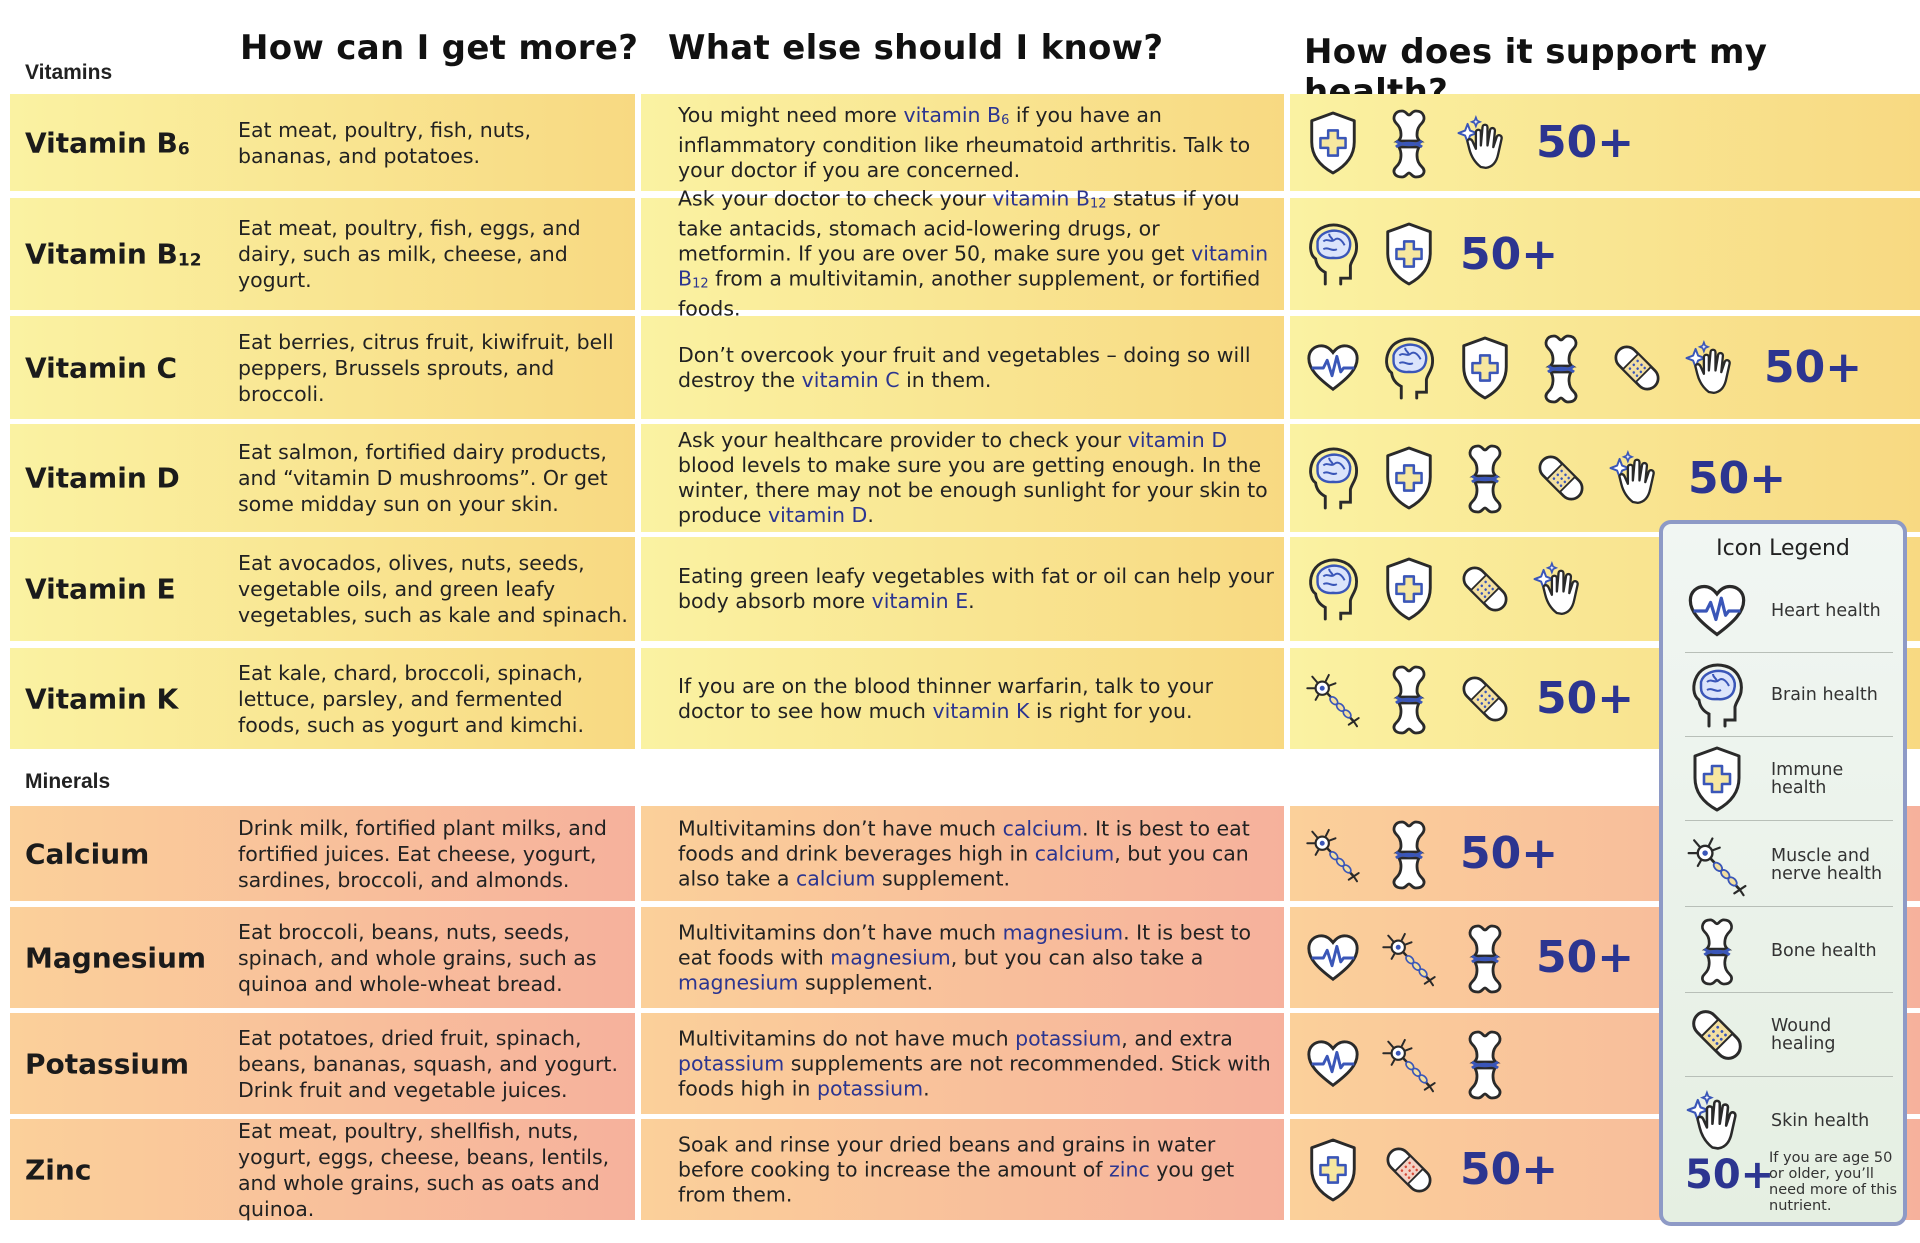 This screenshot has height=1243, width=1920. I want to click on legend-label: Wound healing, so click(1803, 1035).